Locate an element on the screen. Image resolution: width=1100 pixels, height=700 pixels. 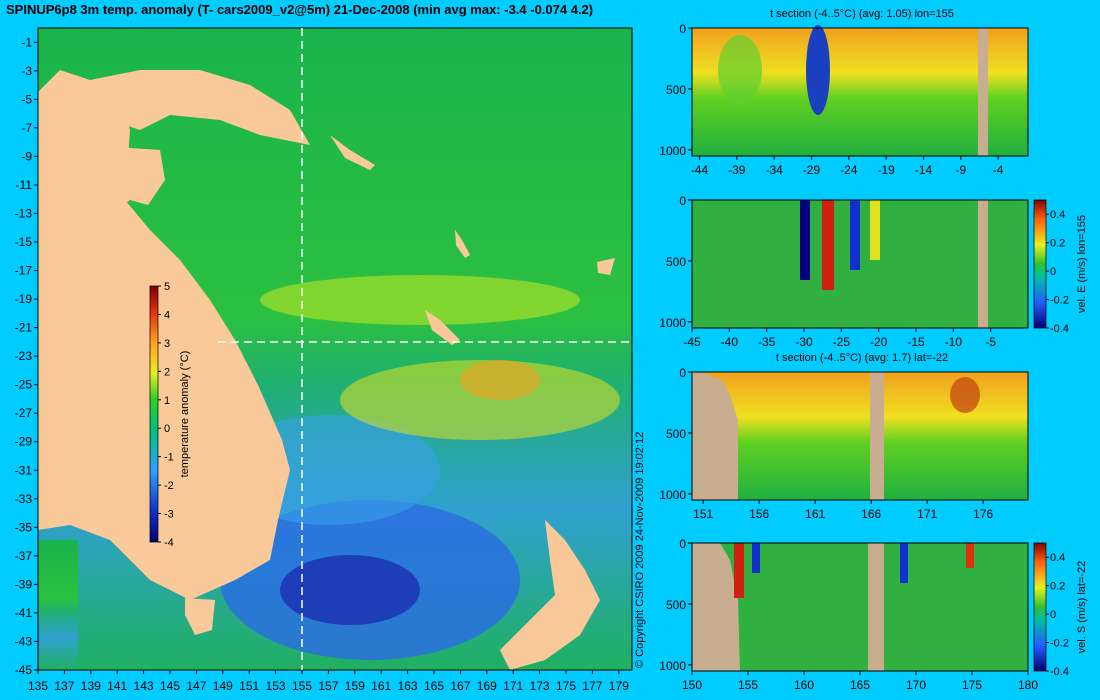
colorbar-tick-label: 4 is located at coordinates (167, 315).